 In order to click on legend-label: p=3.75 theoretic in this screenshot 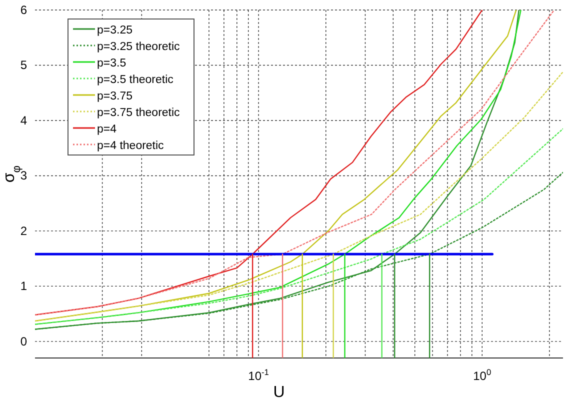, I will do `click(138, 113)`.